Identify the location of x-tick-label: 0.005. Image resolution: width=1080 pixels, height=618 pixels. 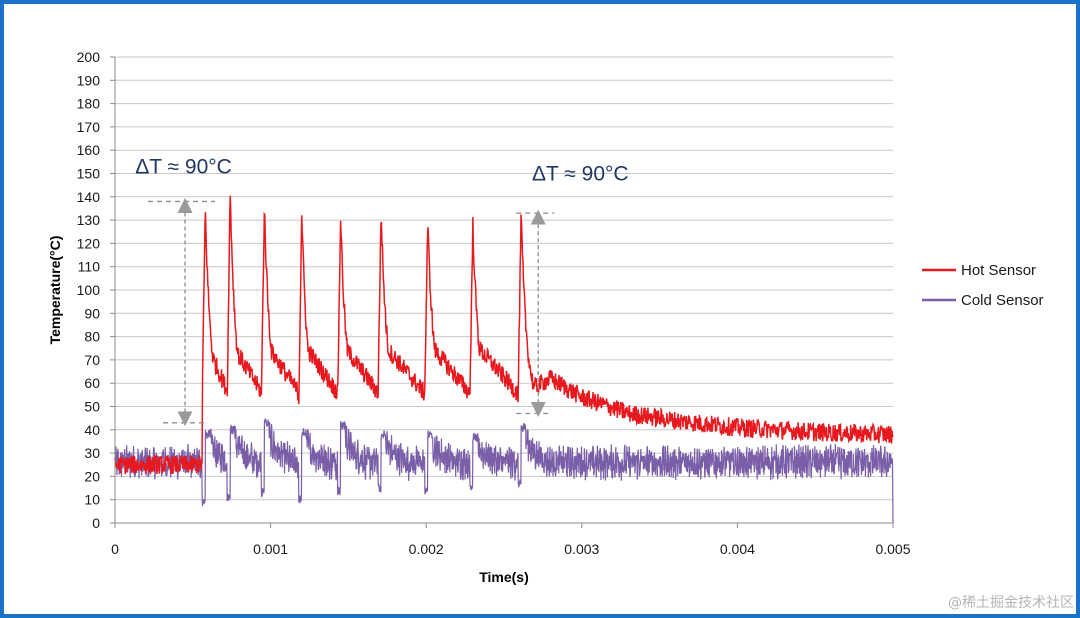
(892, 549).